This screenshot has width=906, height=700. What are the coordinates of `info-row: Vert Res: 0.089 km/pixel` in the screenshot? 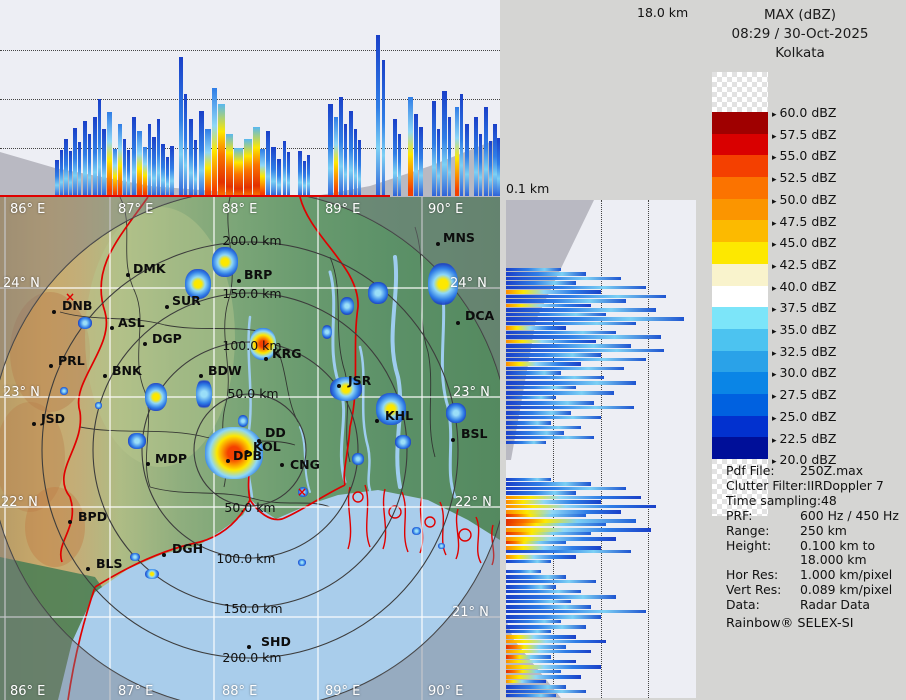 It's located at (814, 590).